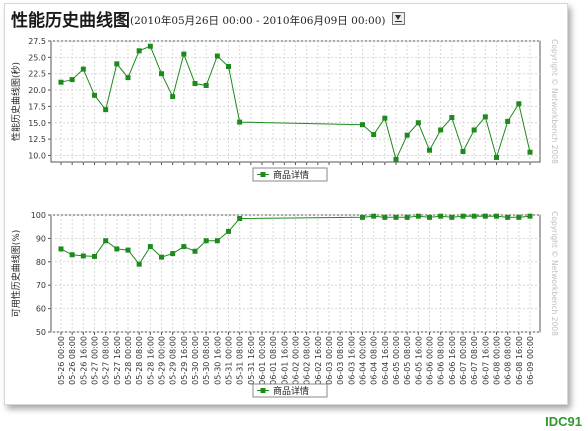  Describe the element at coordinates (16, 274) in the screenshot. I see `y-axis-label: 可用性历史曲线图(%)` at that location.